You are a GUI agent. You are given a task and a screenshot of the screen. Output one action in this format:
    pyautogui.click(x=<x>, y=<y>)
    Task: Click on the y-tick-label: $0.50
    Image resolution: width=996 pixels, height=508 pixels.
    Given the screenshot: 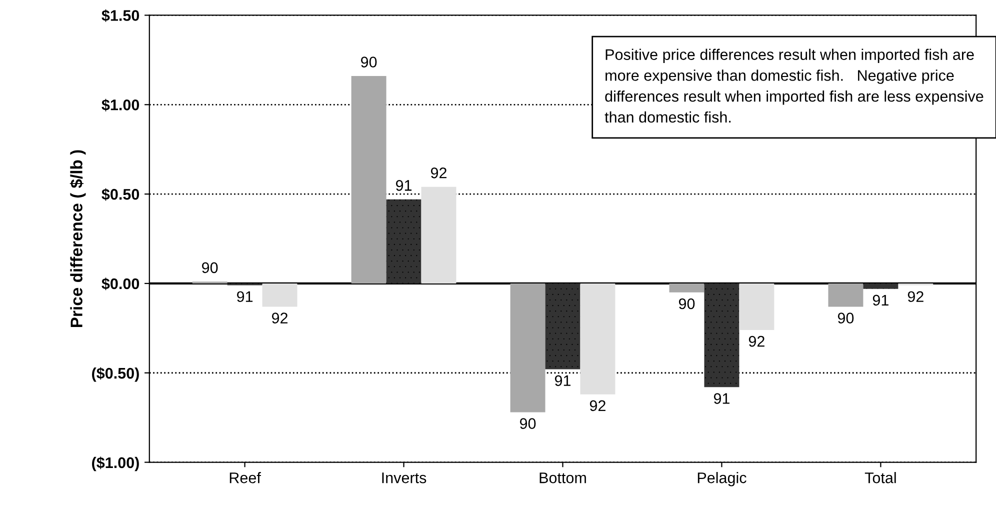 What is the action you would take?
    pyautogui.click(x=121, y=194)
    